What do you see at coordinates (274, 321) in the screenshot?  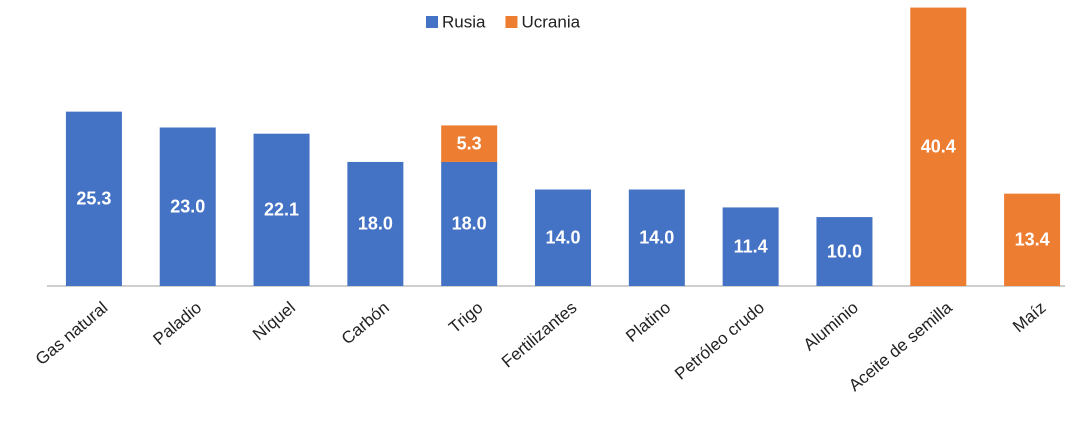 I see `x-tick-label: Níquel` at bounding box center [274, 321].